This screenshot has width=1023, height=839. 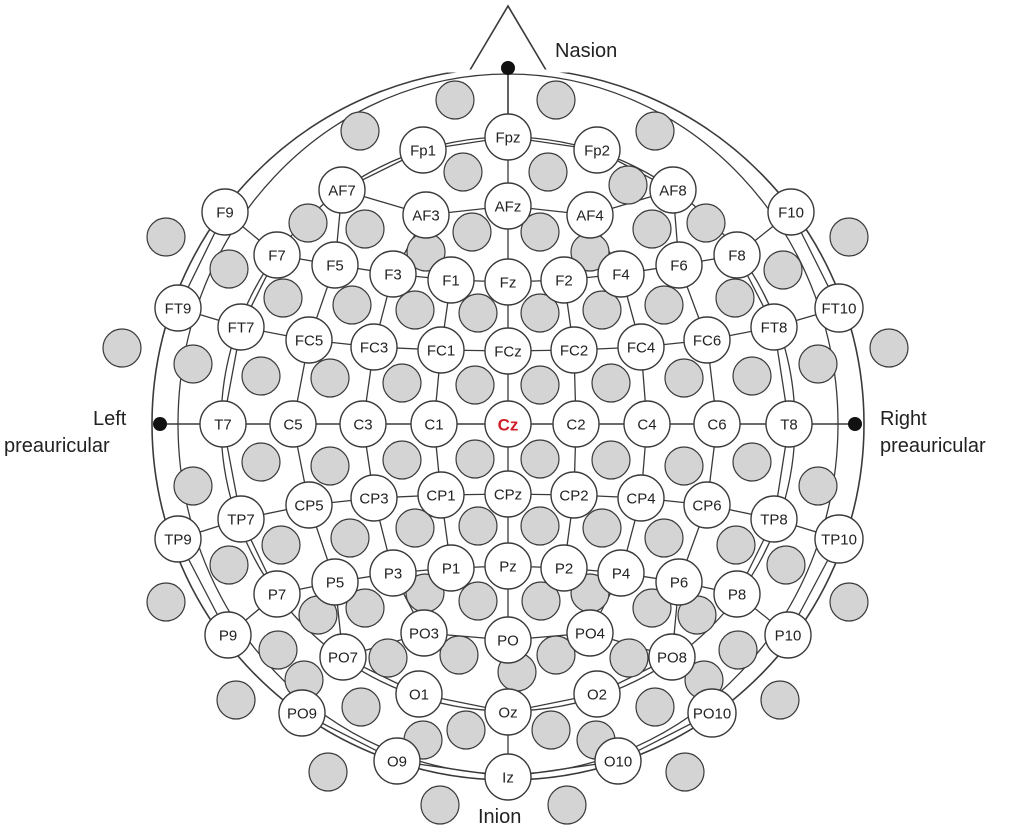 What do you see at coordinates (499, 817) in the screenshot?
I see `inion-label: Inion` at bounding box center [499, 817].